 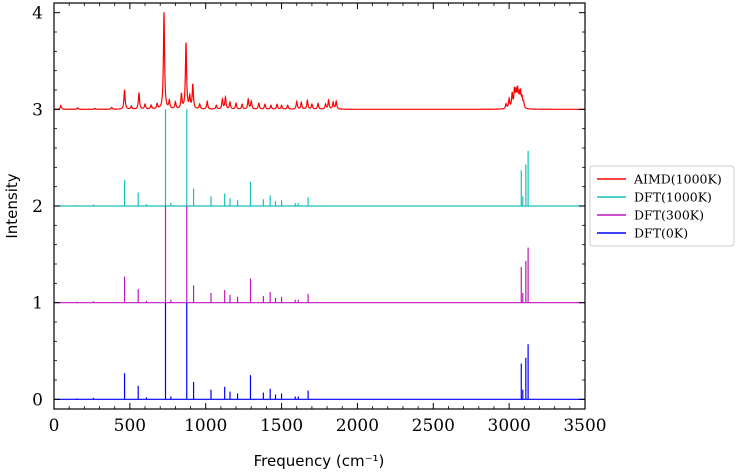 What do you see at coordinates (37, 14) in the screenshot?
I see `y-tick-label: 4` at bounding box center [37, 14].